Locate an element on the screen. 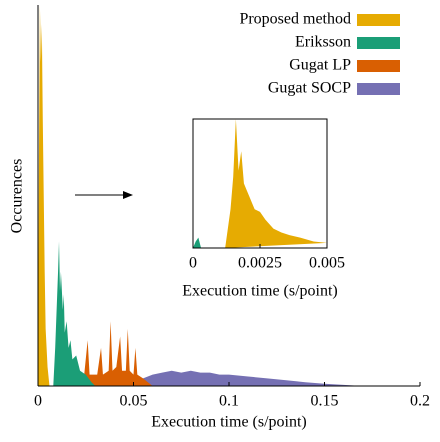 The height and width of the screenshot is (442, 440). legend-label: Gugat SOCP is located at coordinates (309, 88).